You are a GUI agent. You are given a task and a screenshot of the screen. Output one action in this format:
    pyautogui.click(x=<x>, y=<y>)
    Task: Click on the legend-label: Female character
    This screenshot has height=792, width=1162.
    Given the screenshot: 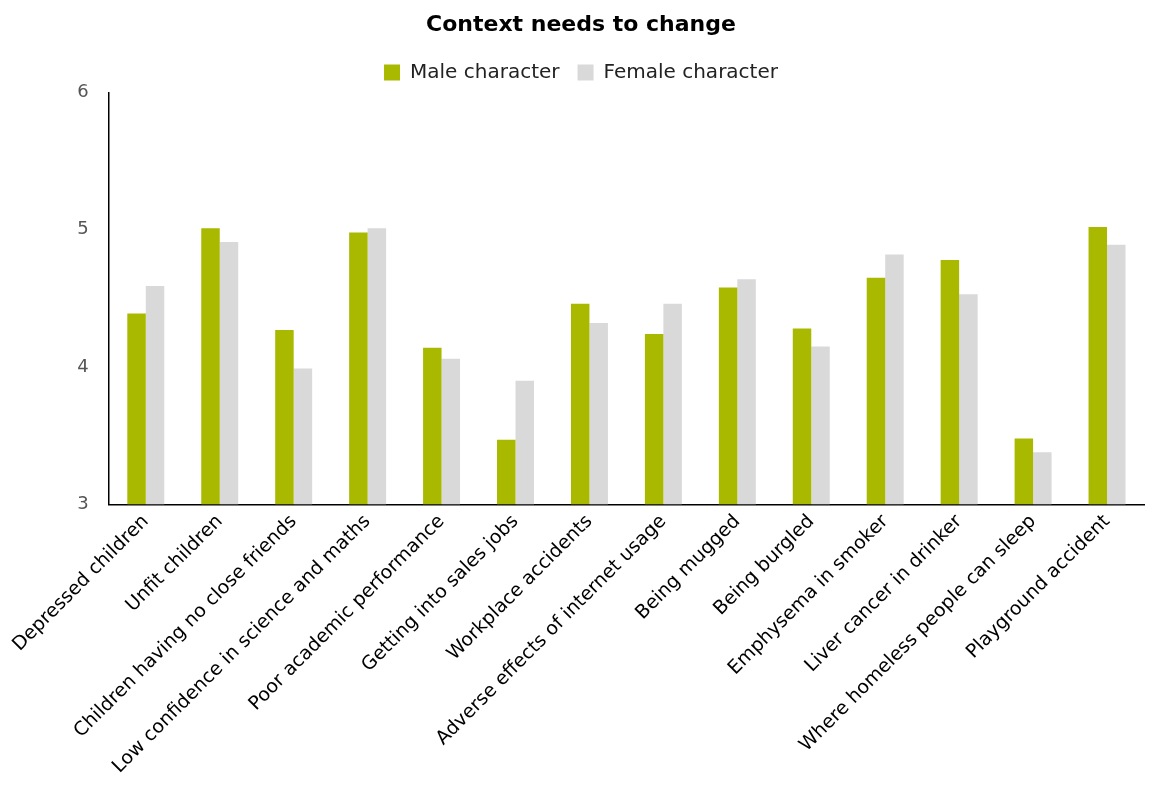 What is the action you would take?
    pyautogui.click(x=691, y=70)
    